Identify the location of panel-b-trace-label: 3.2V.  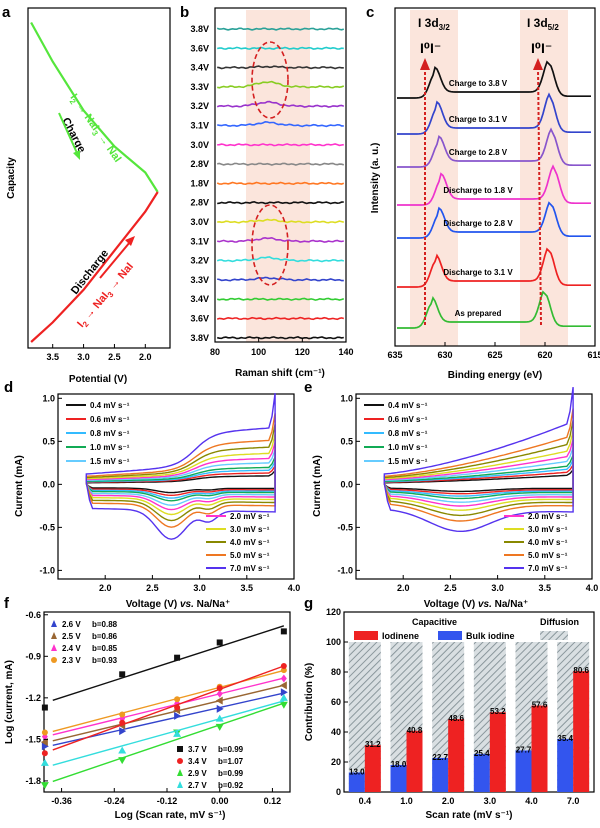
(199, 261).